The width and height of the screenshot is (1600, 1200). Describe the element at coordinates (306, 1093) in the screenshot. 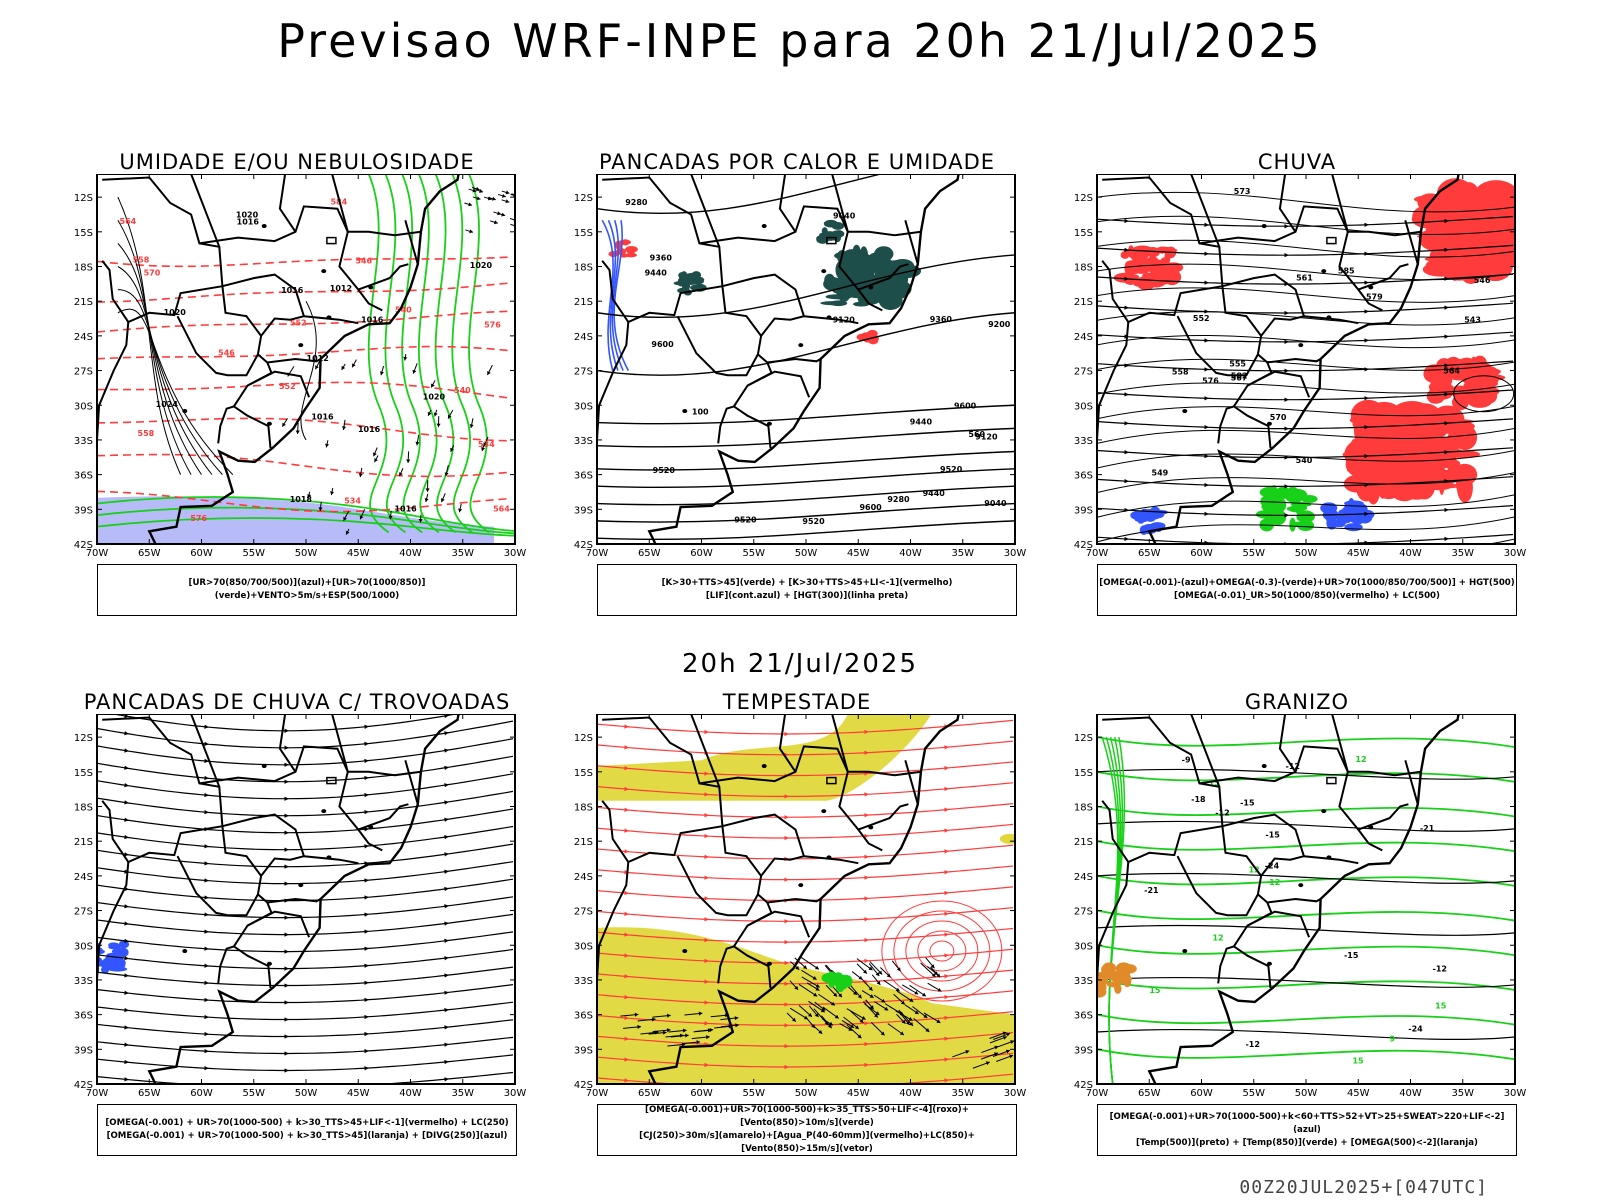

I see `lon-tick-label: 50W` at that location.